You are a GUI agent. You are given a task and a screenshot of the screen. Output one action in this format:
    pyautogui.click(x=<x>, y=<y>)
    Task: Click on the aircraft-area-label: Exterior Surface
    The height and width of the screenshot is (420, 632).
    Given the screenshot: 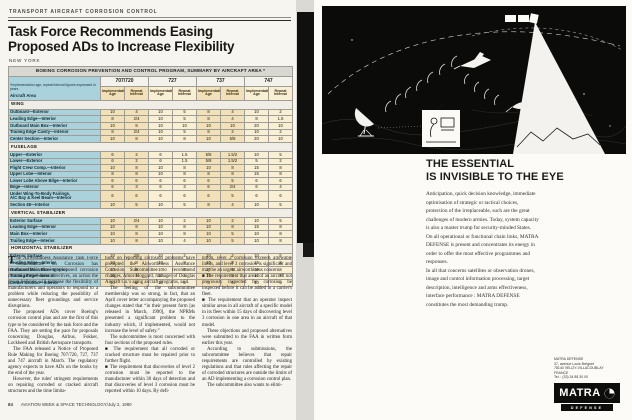 What is the action you would take?
    pyautogui.click(x=54, y=221)
    